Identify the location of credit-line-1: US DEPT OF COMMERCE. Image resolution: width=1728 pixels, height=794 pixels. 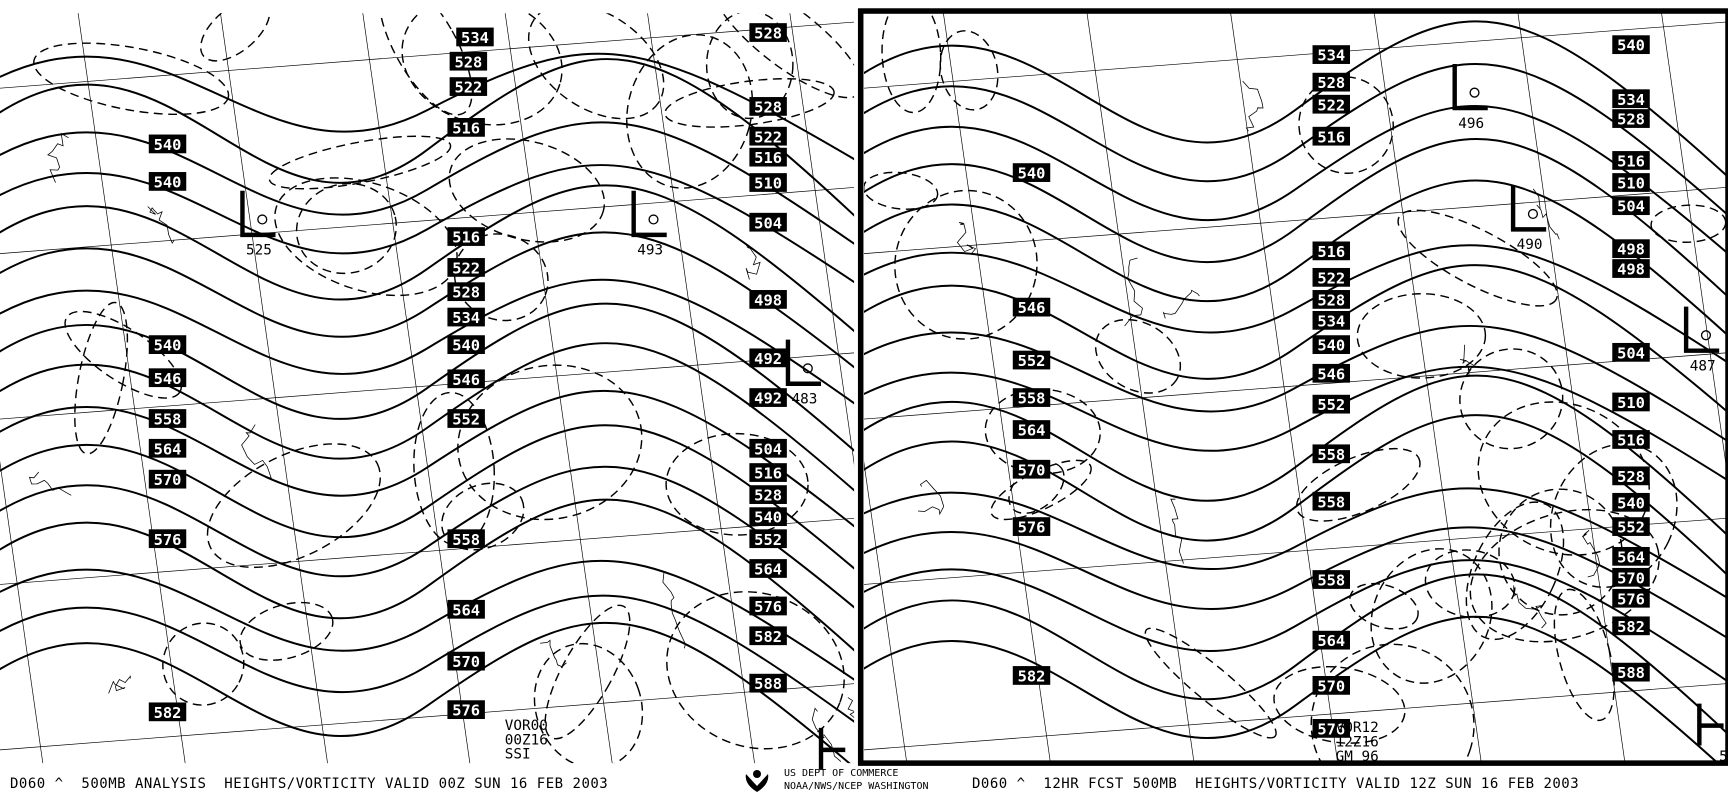
(841, 773).